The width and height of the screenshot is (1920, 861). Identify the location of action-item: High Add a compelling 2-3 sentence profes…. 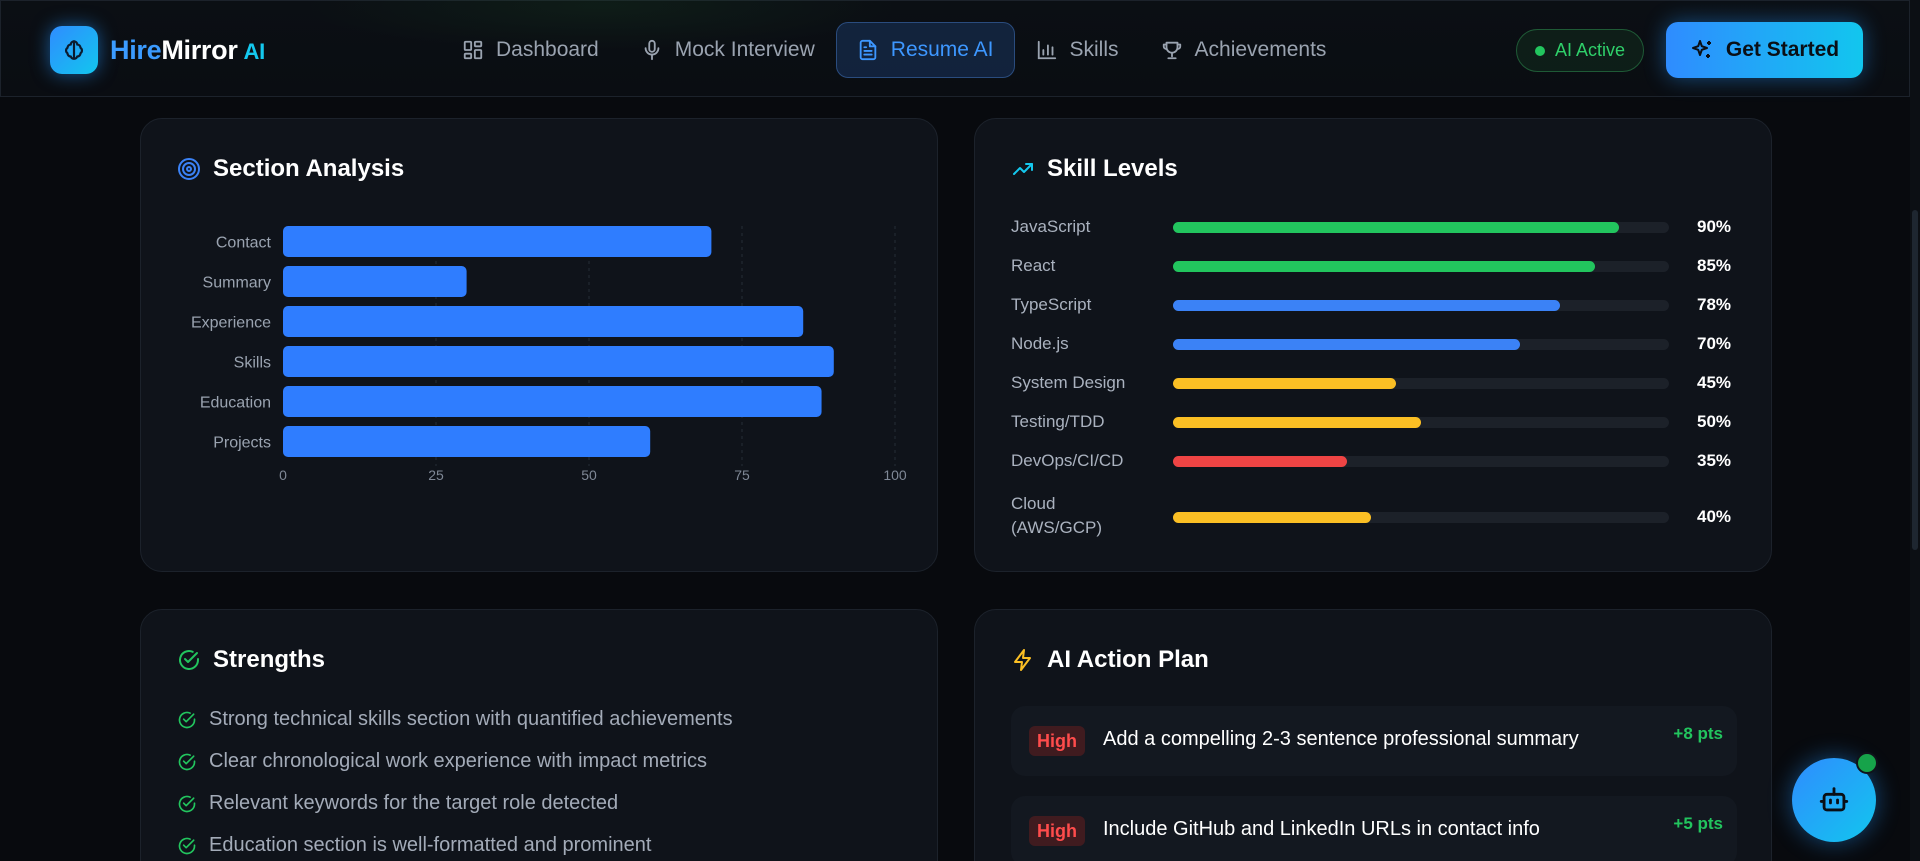
(1374, 741).